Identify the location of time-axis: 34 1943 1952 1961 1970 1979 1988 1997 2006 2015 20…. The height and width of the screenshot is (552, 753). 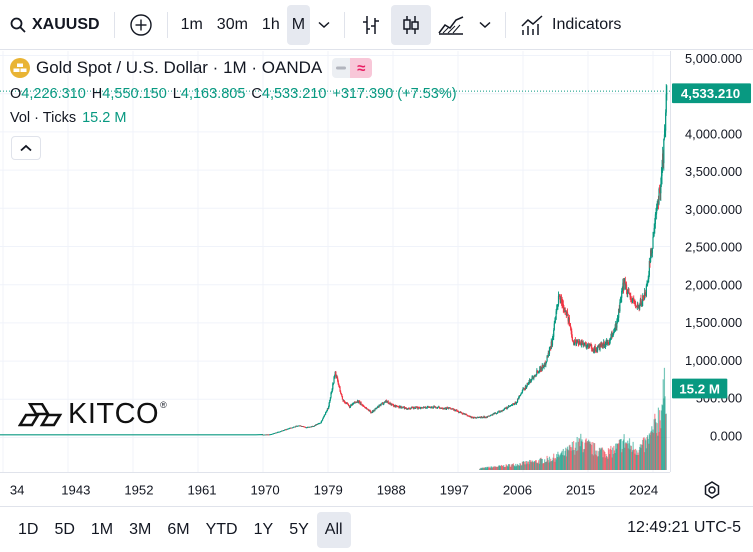
(335, 489).